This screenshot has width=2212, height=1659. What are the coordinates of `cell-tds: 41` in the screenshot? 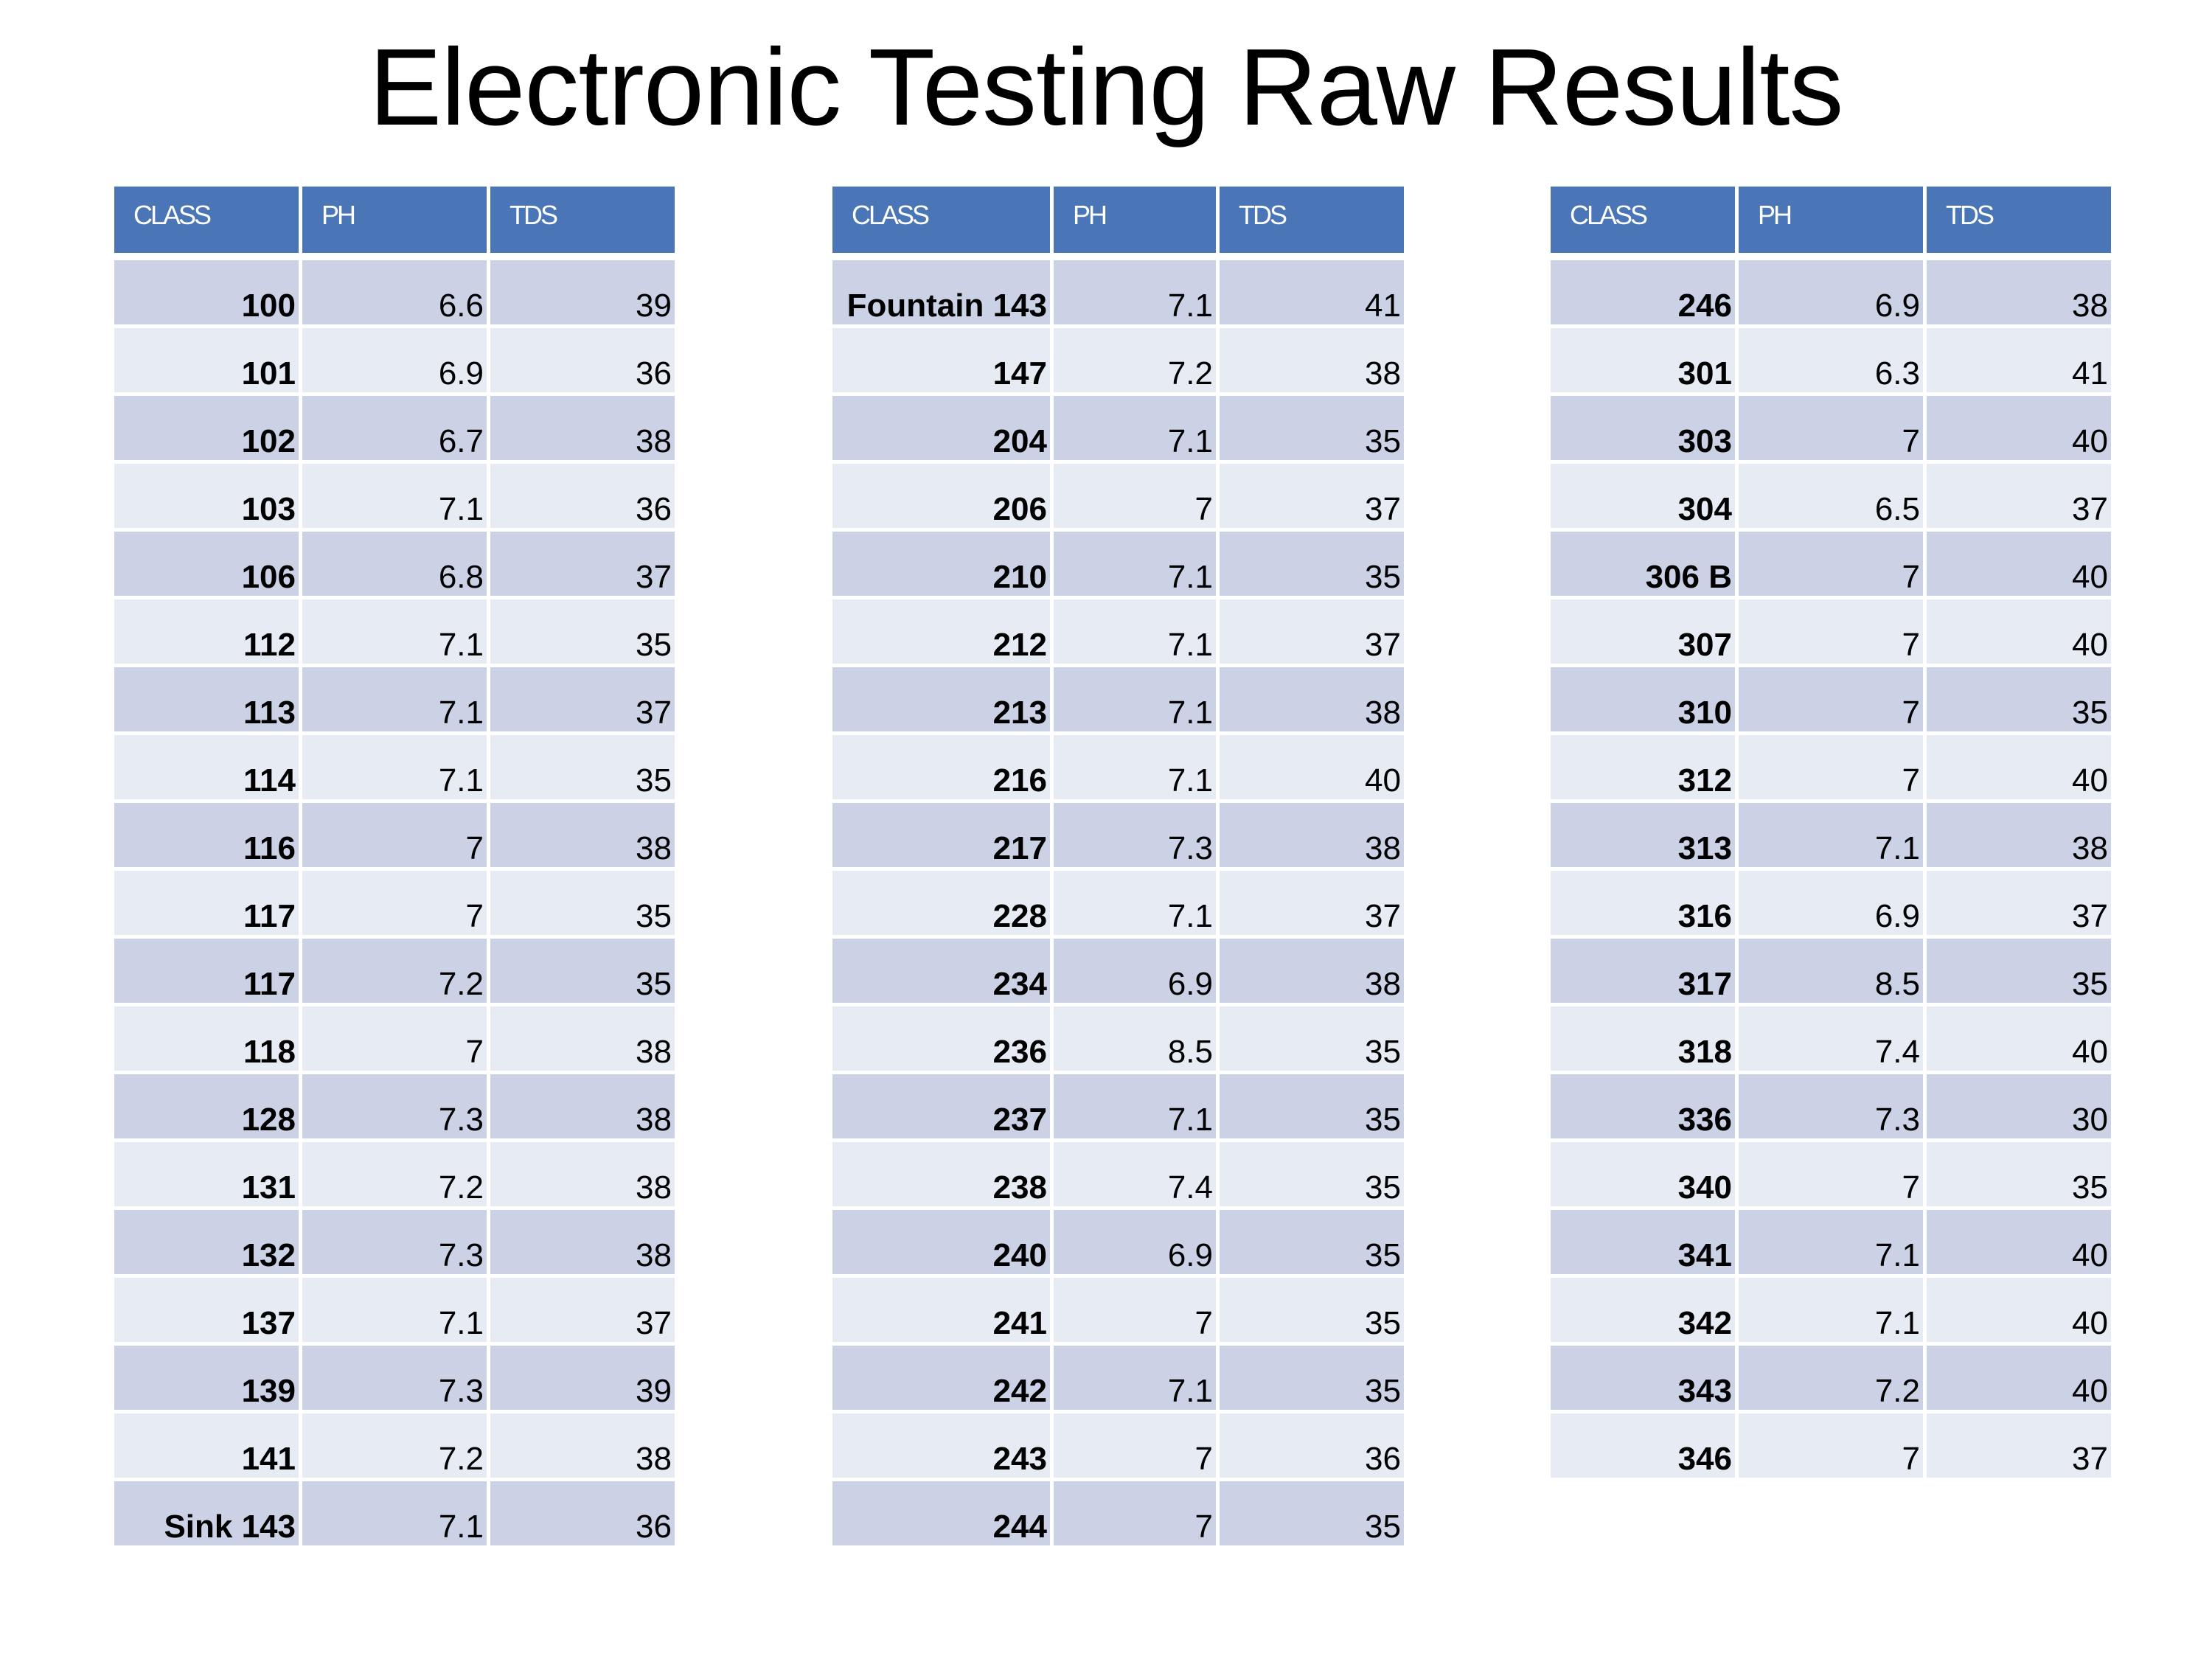 It's located at (1312, 294).